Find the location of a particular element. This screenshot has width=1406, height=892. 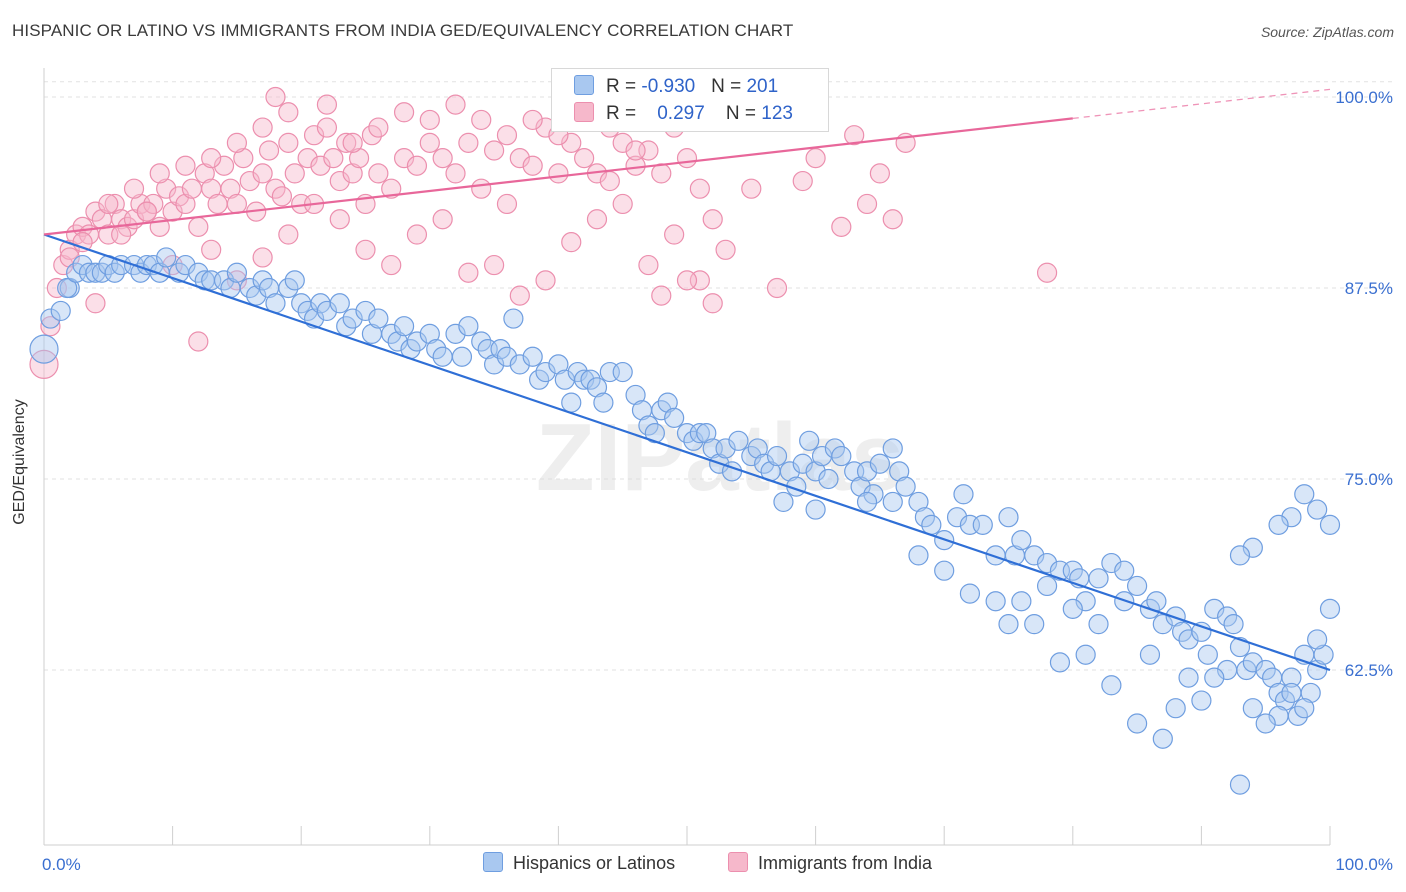

stats-legend: R = -0.930 N = 201 R = 0.297 N = 123 is located at coordinates (690, 100).